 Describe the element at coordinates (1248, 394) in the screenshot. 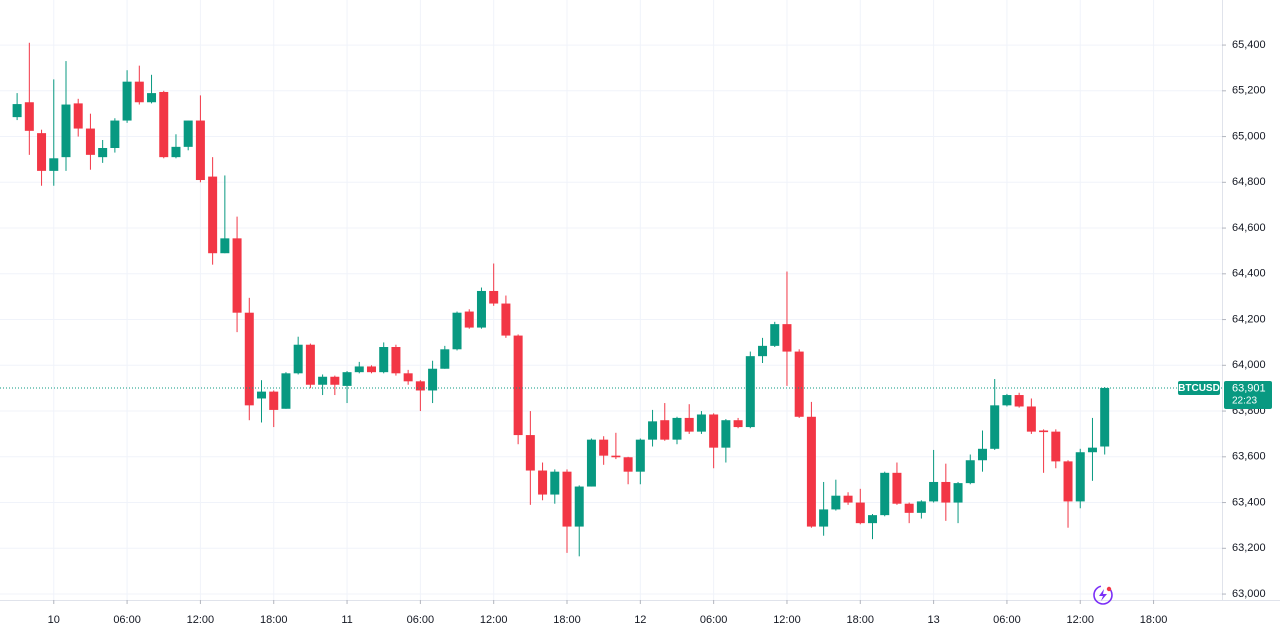

I see `price-badge` at that location.